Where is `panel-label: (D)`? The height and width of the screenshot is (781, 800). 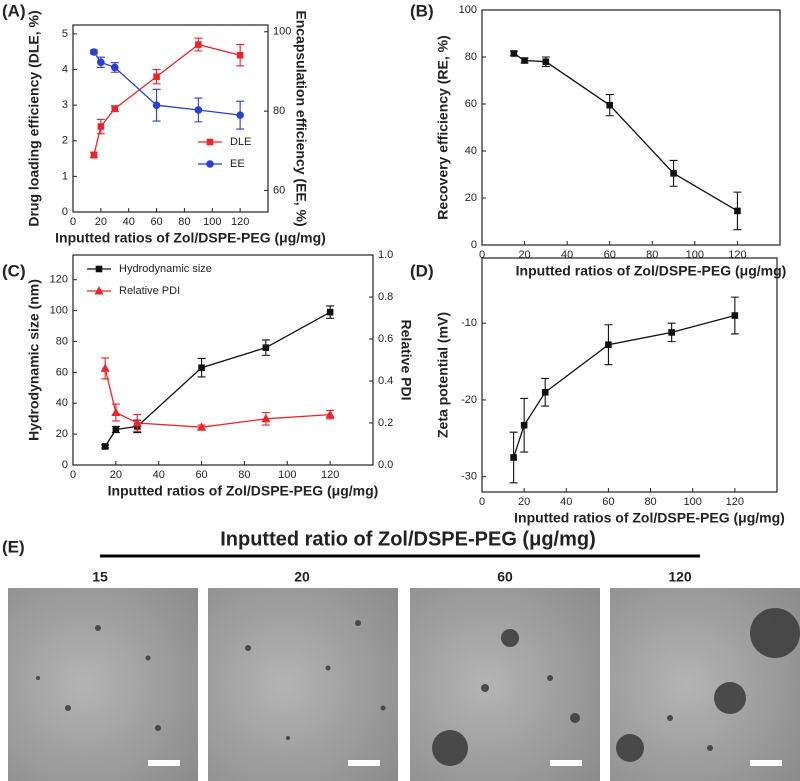
panel-label: (D) is located at coordinates (422, 270).